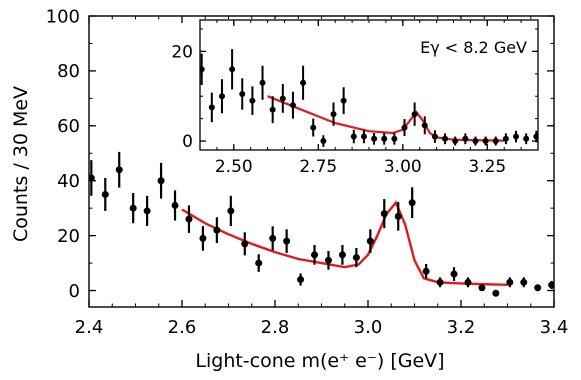 This screenshot has height=380, width=581. I want to click on main-x-tick-label: 3.0, so click(368, 327).